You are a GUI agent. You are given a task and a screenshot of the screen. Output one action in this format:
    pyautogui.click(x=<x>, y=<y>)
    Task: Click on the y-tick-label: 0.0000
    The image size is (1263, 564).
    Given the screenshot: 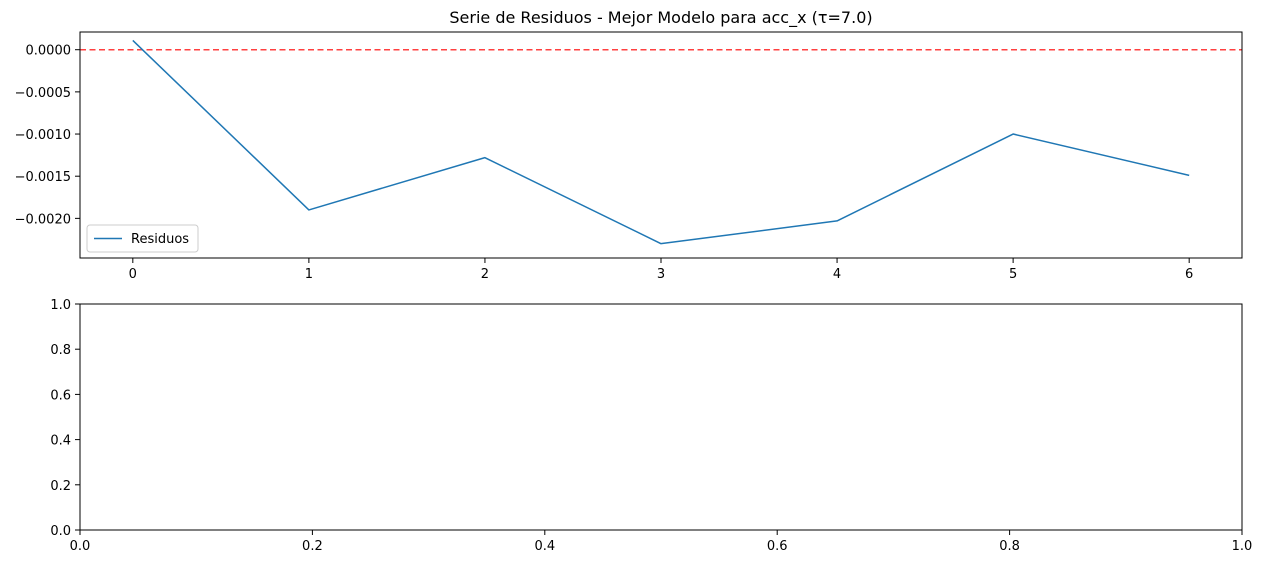 What is the action you would take?
    pyautogui.click(x=49, y=51)
    